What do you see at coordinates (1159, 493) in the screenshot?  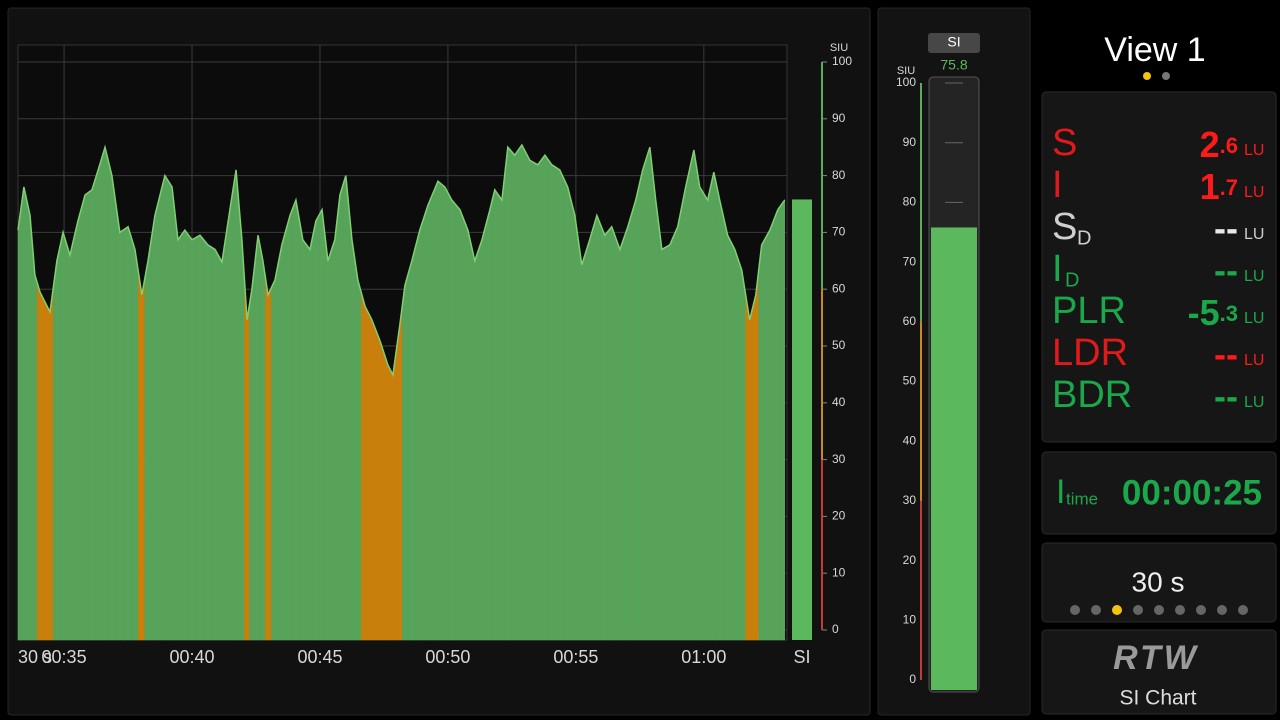 I see `itime-box` at bounding box center [1159, 493].